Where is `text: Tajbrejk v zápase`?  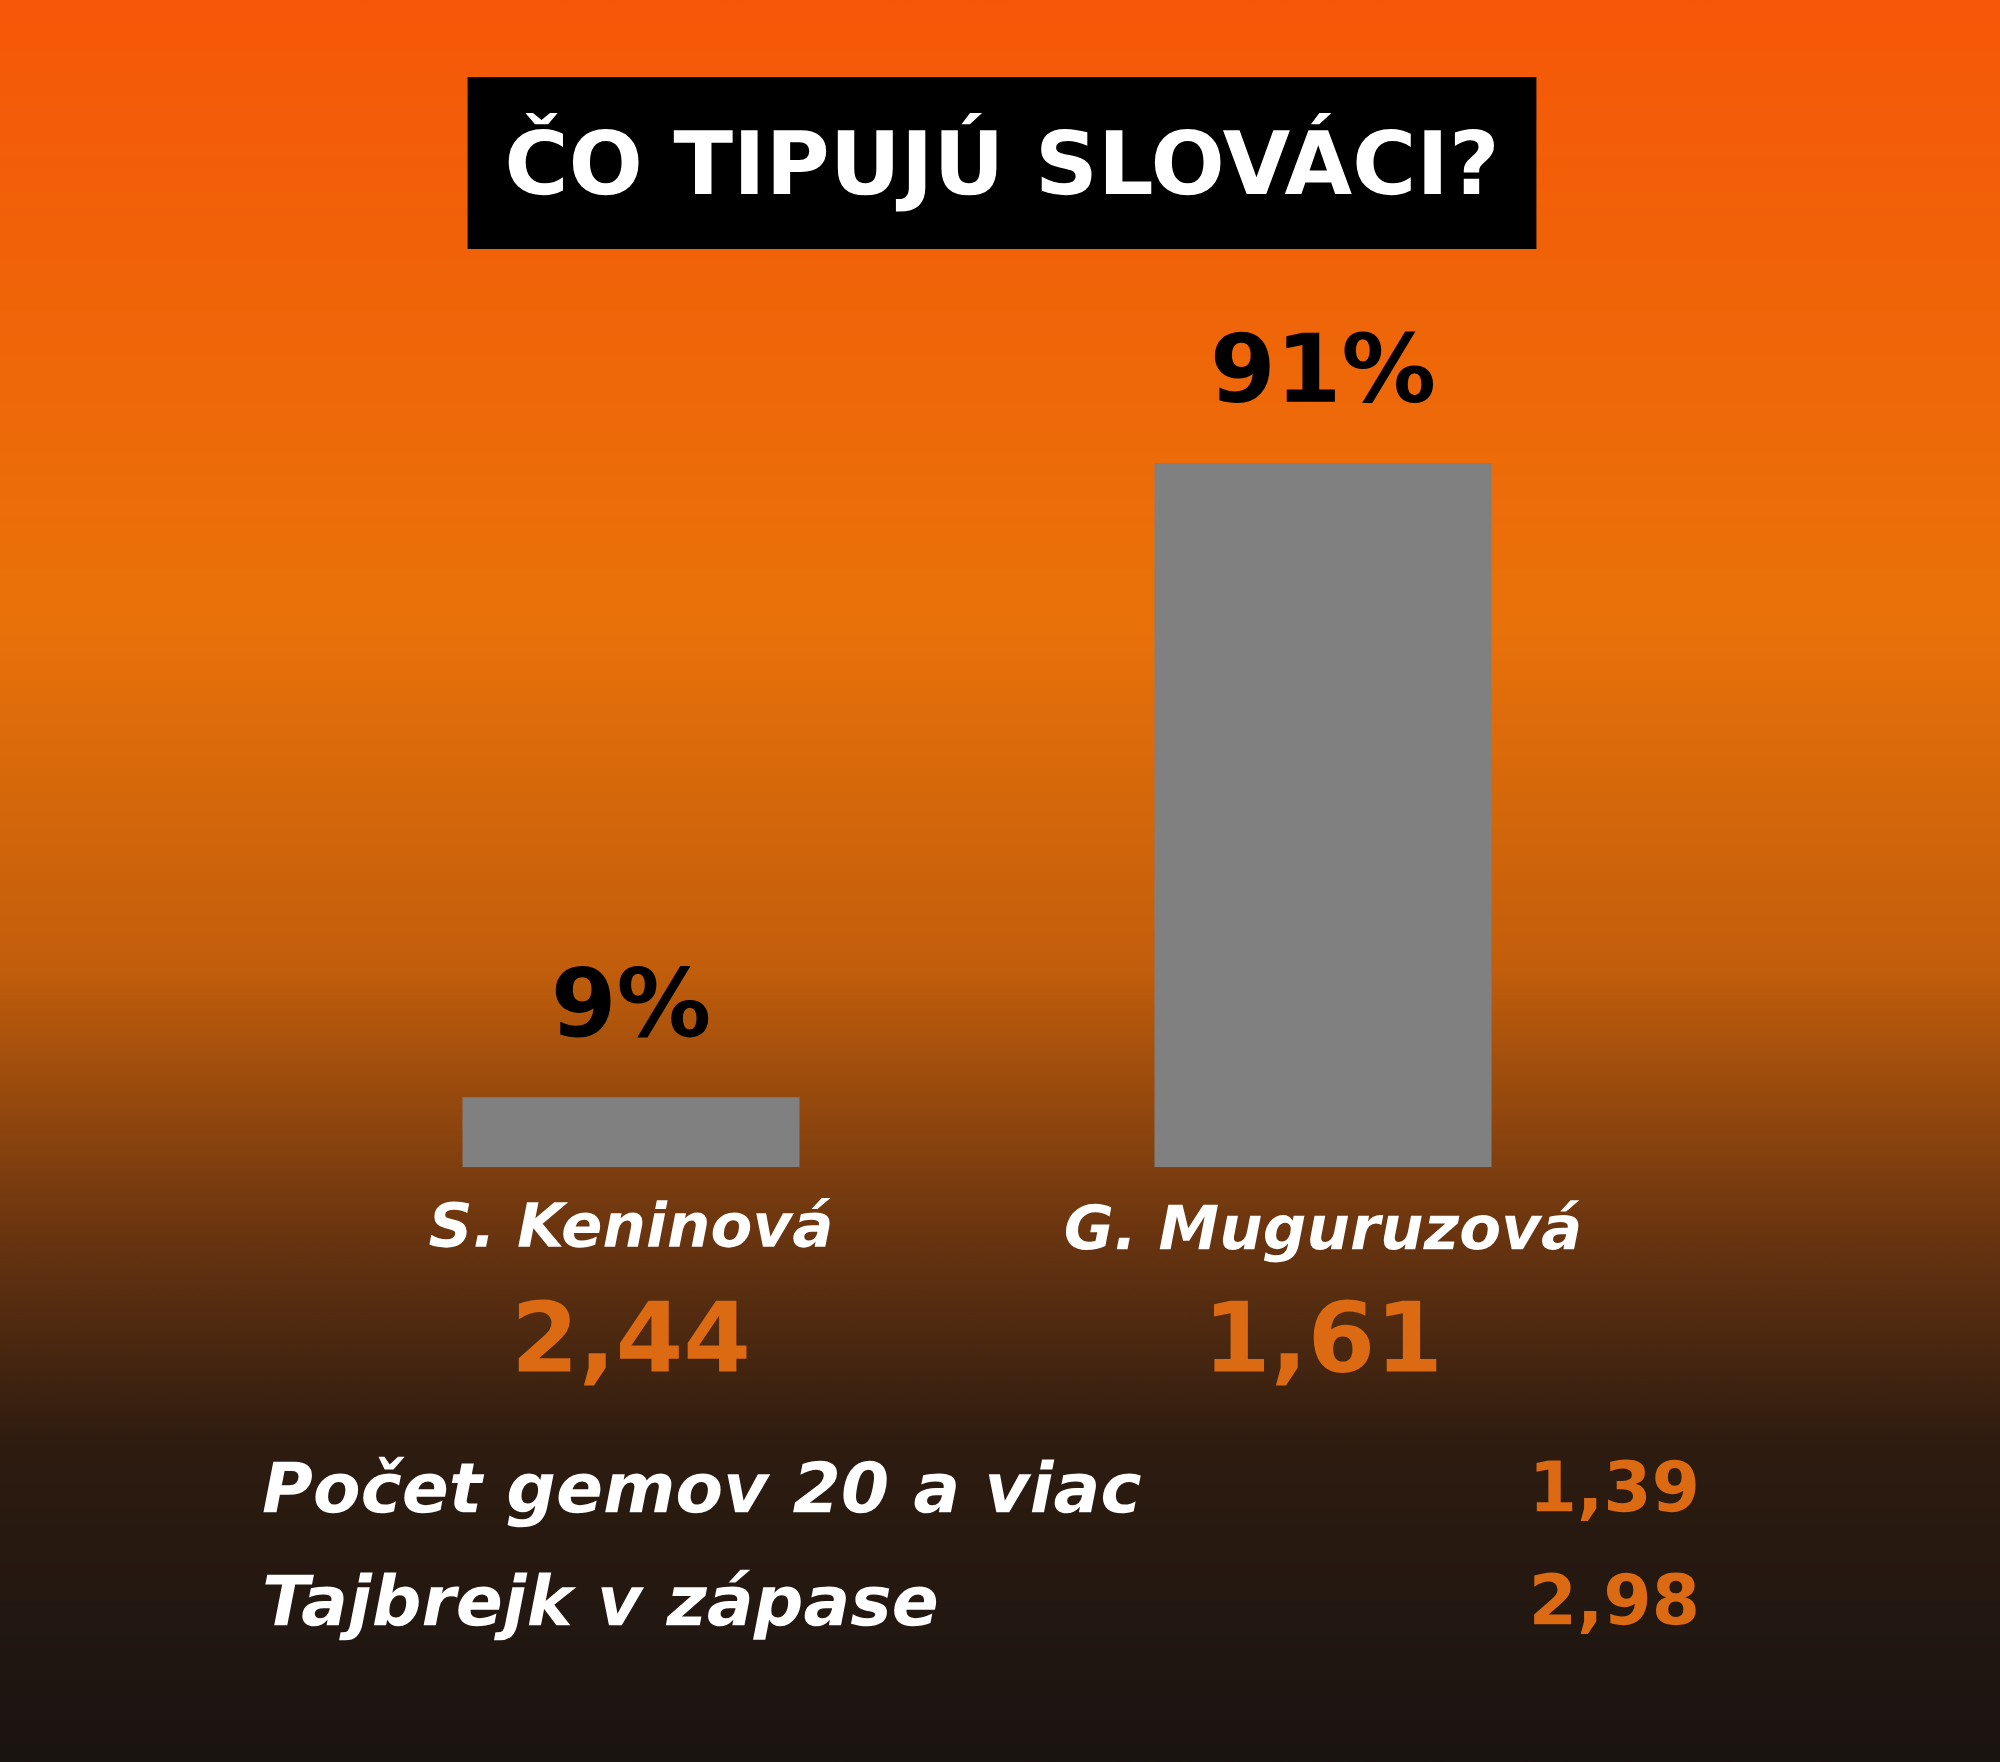
text: Tajbrejk v zápase is located at coordinates (601, 1605).